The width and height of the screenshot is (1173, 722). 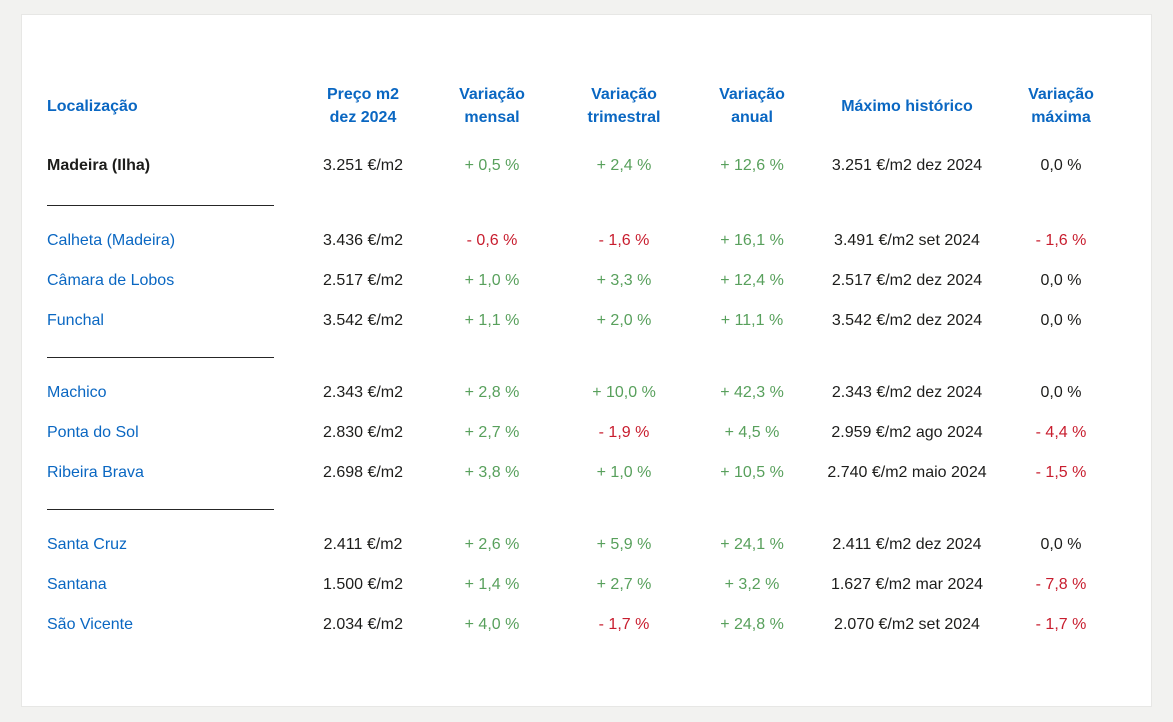 What do you see at coordinates (624, 280) in the screenshot?
I see `quarterly-variation-cell: + 3,3 %` at bounding box center [624, 280].